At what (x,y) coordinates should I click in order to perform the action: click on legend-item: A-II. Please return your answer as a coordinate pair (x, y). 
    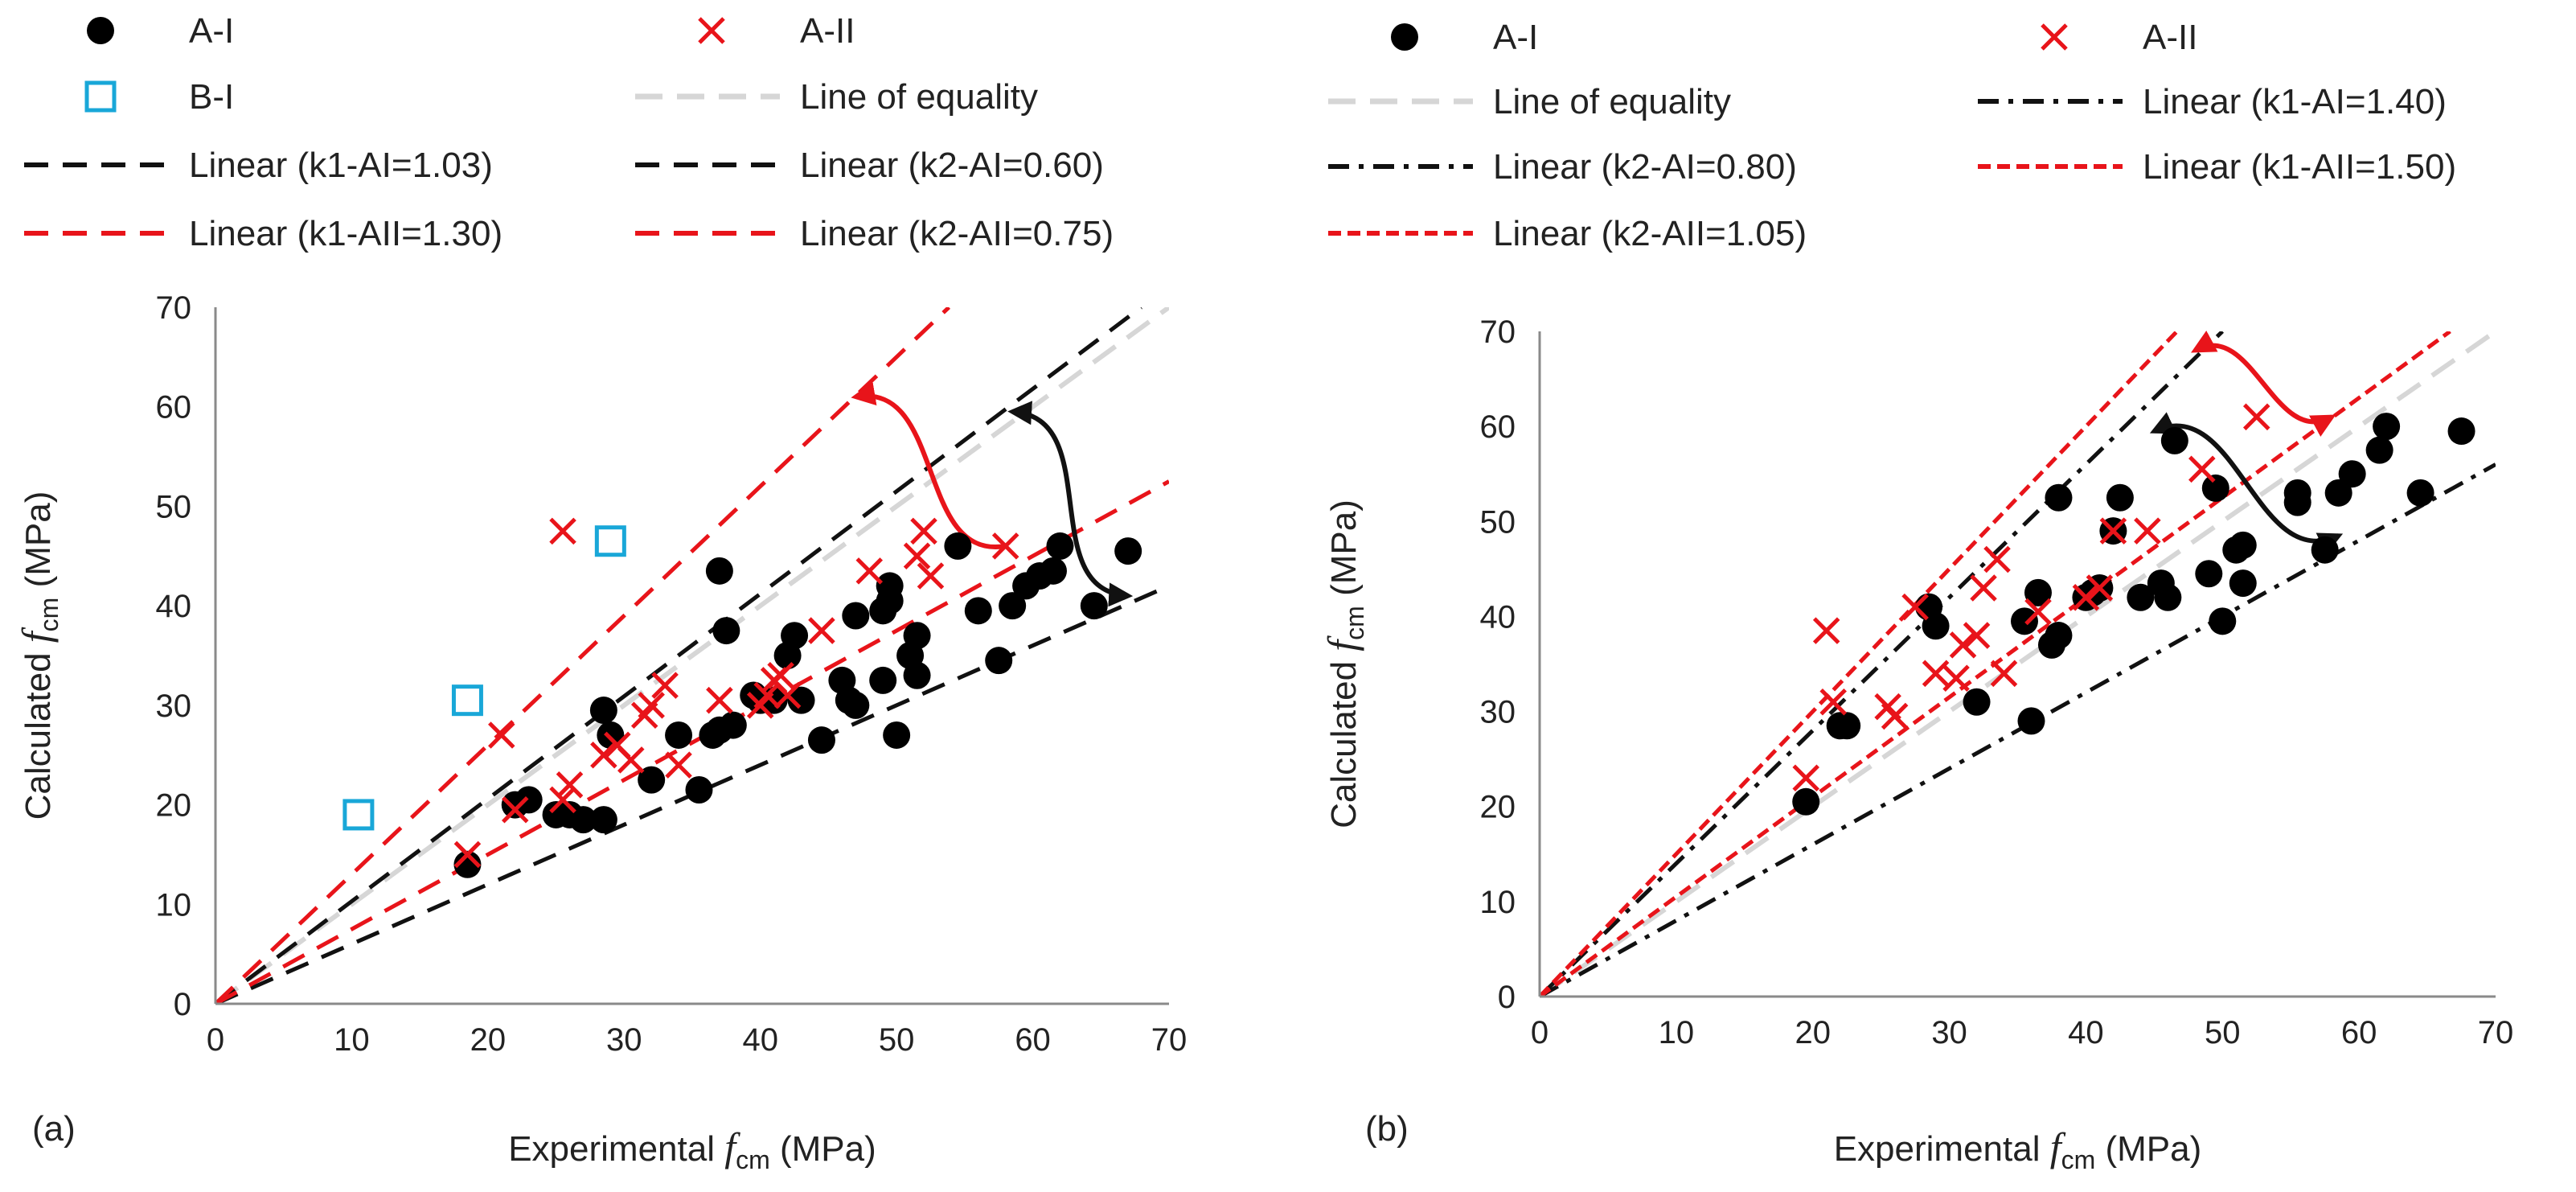
    Looking at the image, I should click on (776, 31).